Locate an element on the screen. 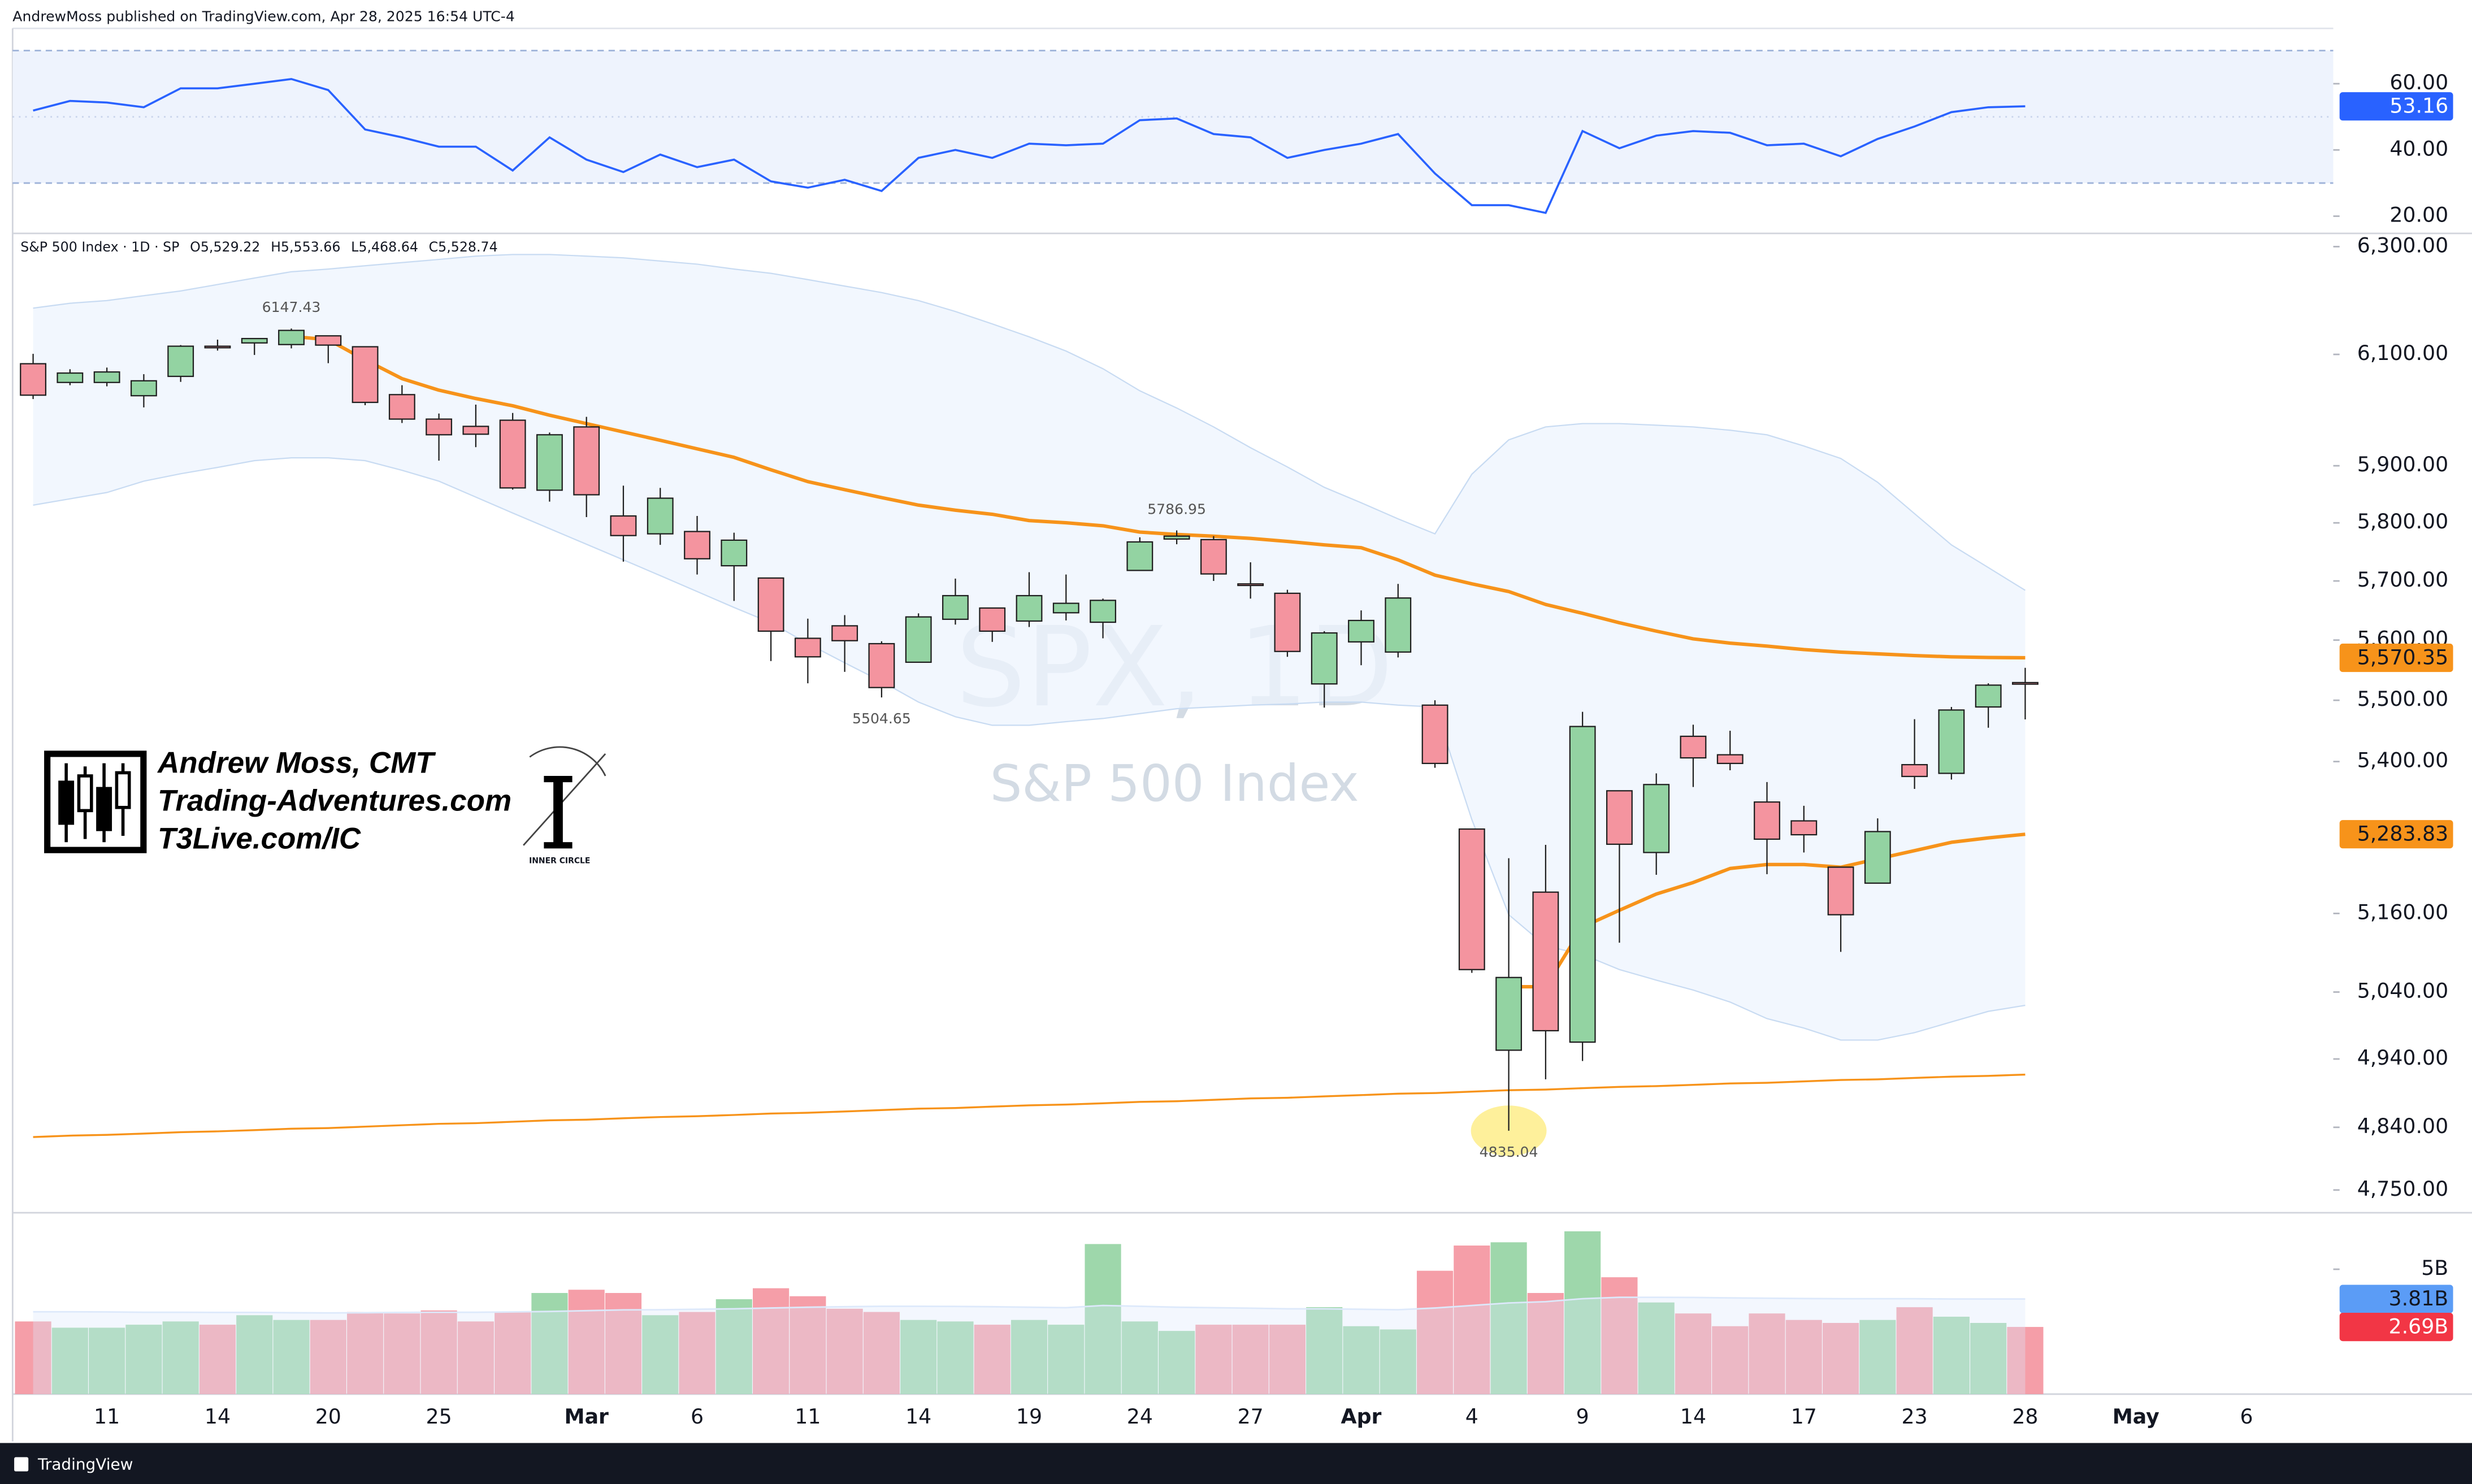 The width and height of the screenshot is (2472, 1484). symbol-title: S&P 500 Index · 1D · SP is located at coordinates (99, 247).